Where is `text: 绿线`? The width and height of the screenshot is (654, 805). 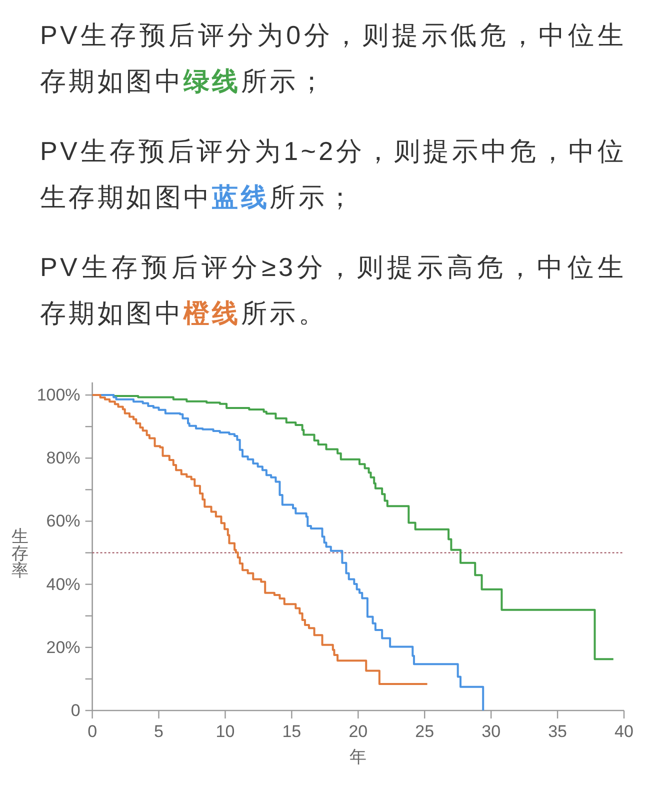 text: 绿线 is located at coordinates (212, 81).